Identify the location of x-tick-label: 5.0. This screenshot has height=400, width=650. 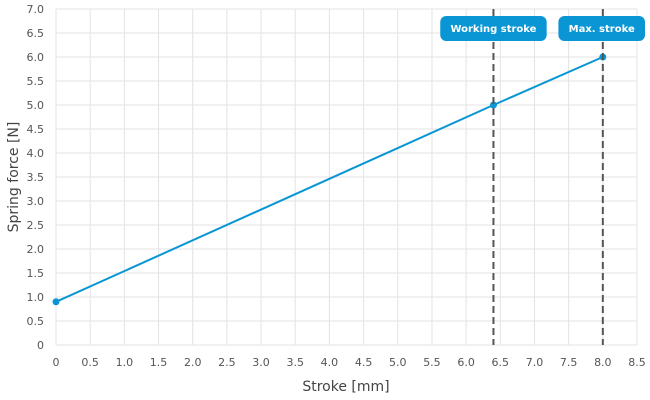
(398, 362).